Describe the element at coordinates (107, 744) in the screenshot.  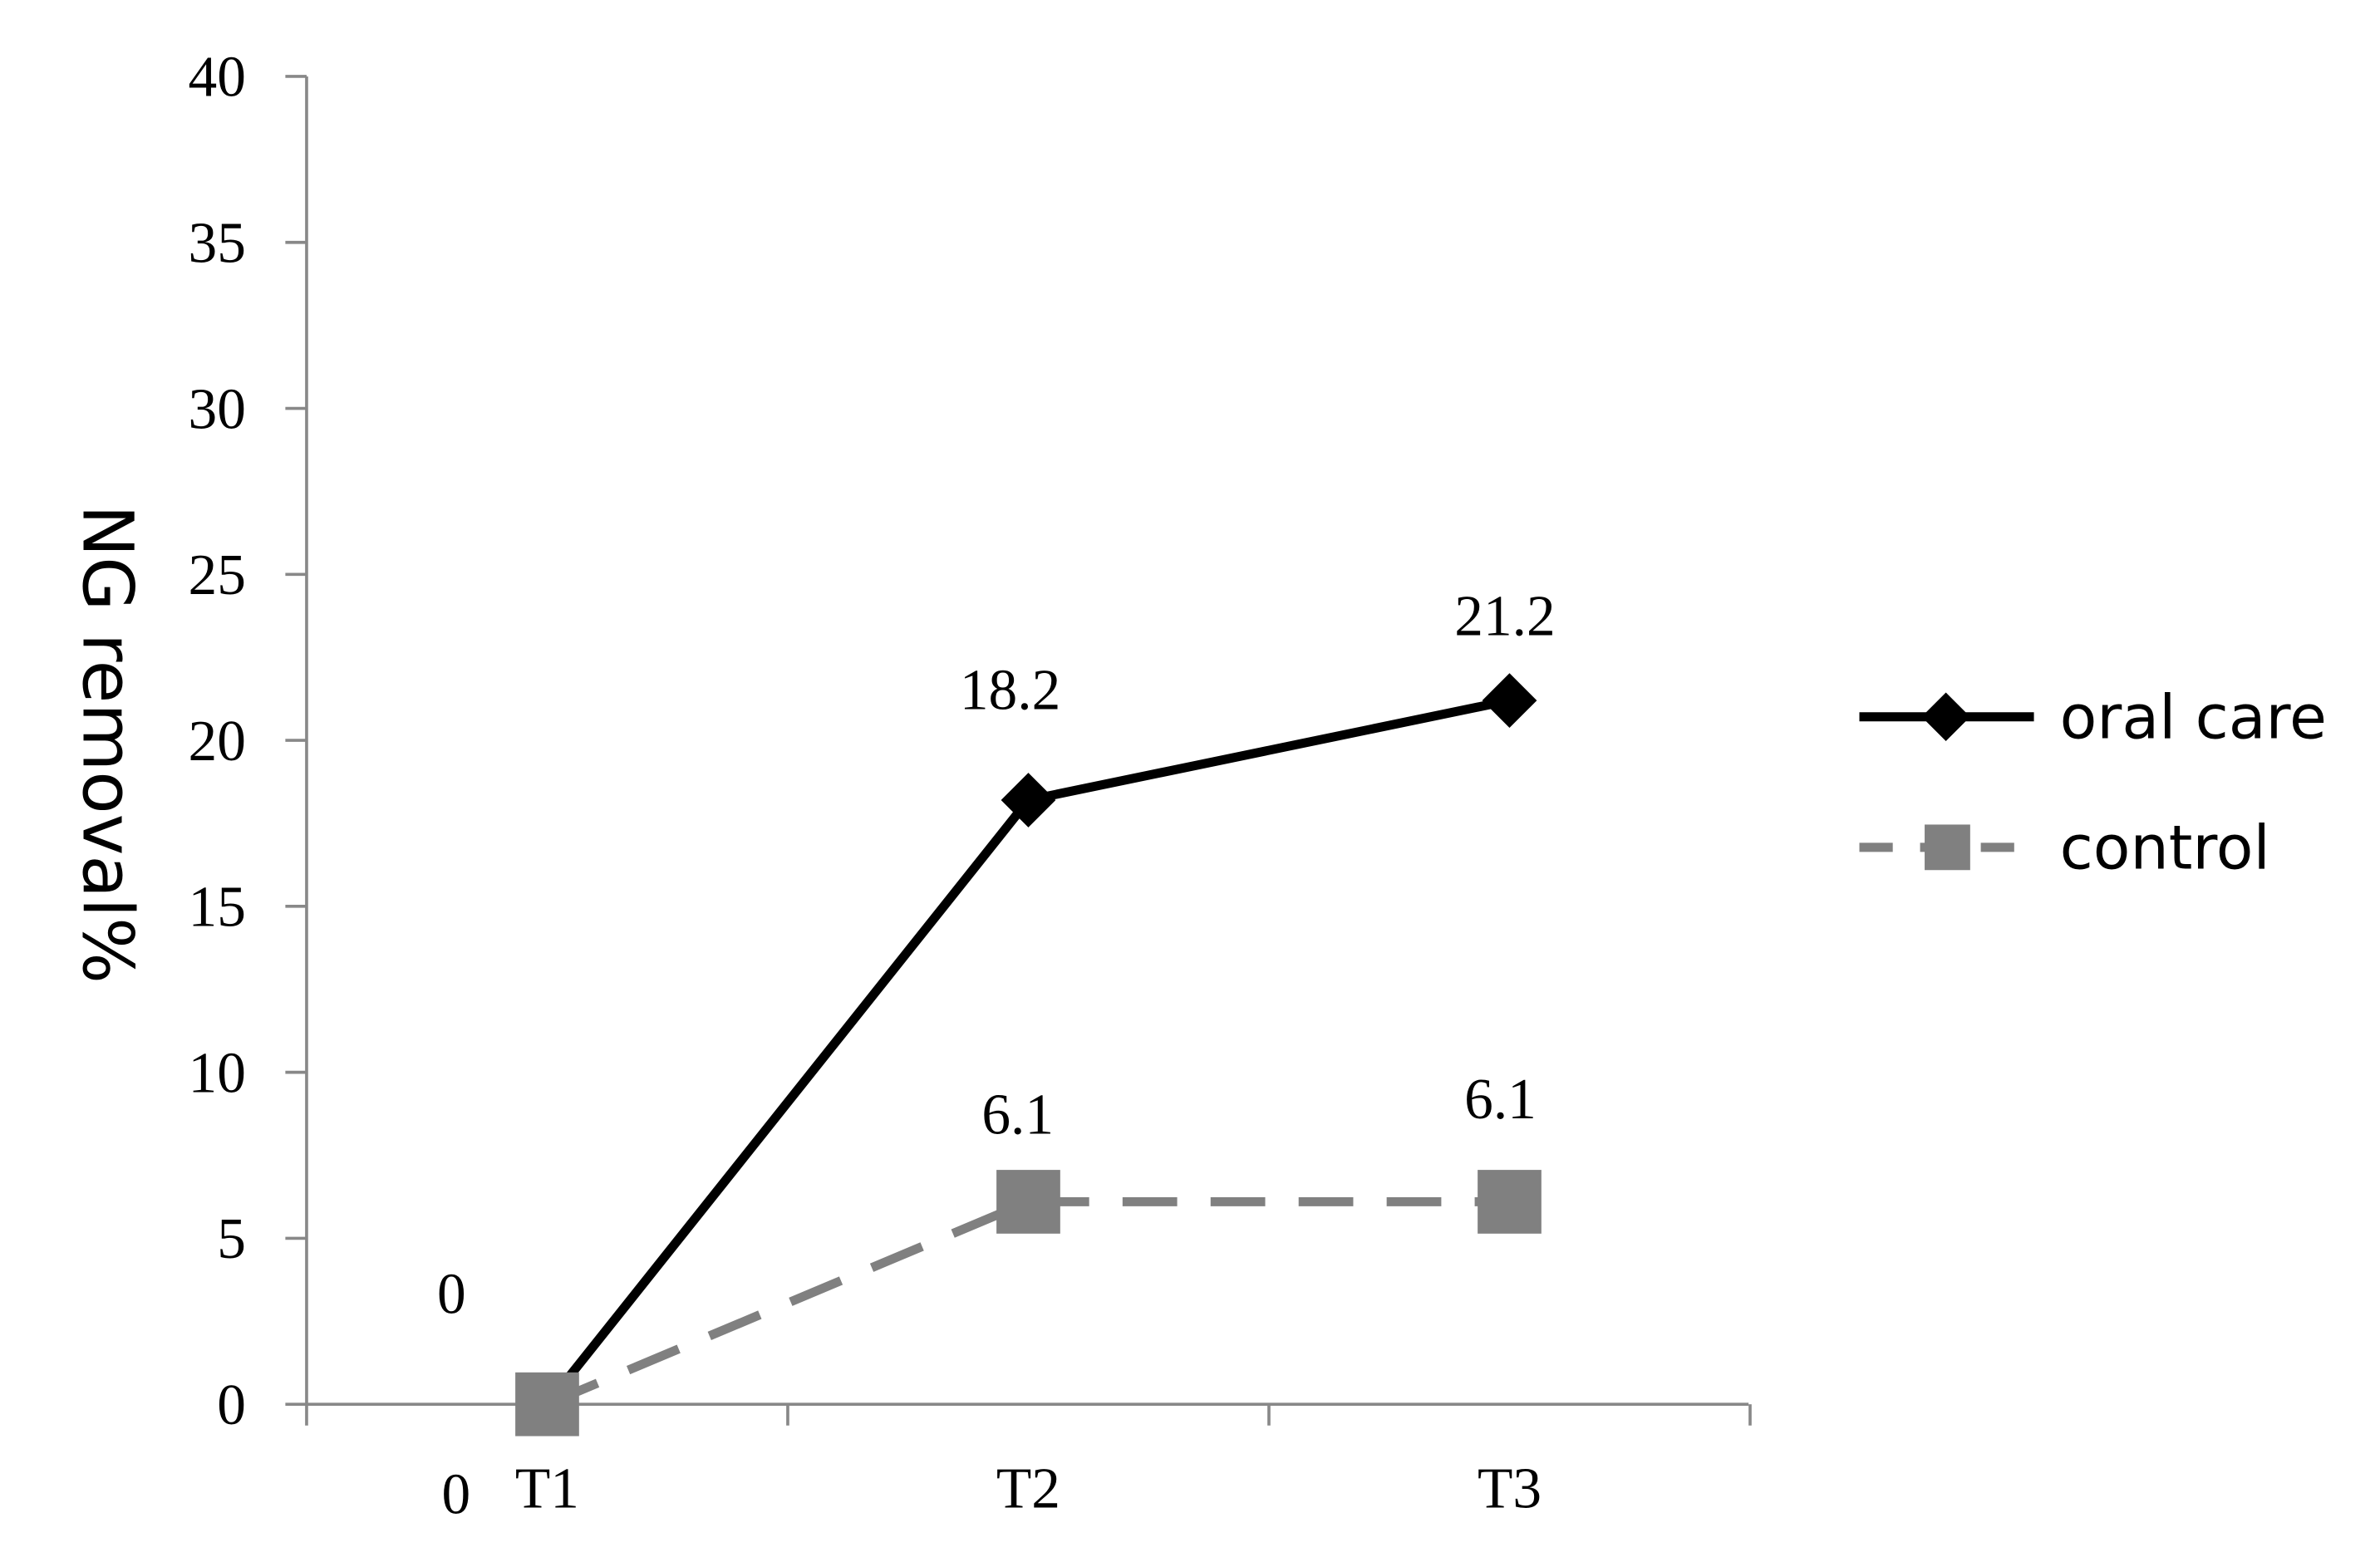
I see `y-axis-title: NG removal%` at that location.